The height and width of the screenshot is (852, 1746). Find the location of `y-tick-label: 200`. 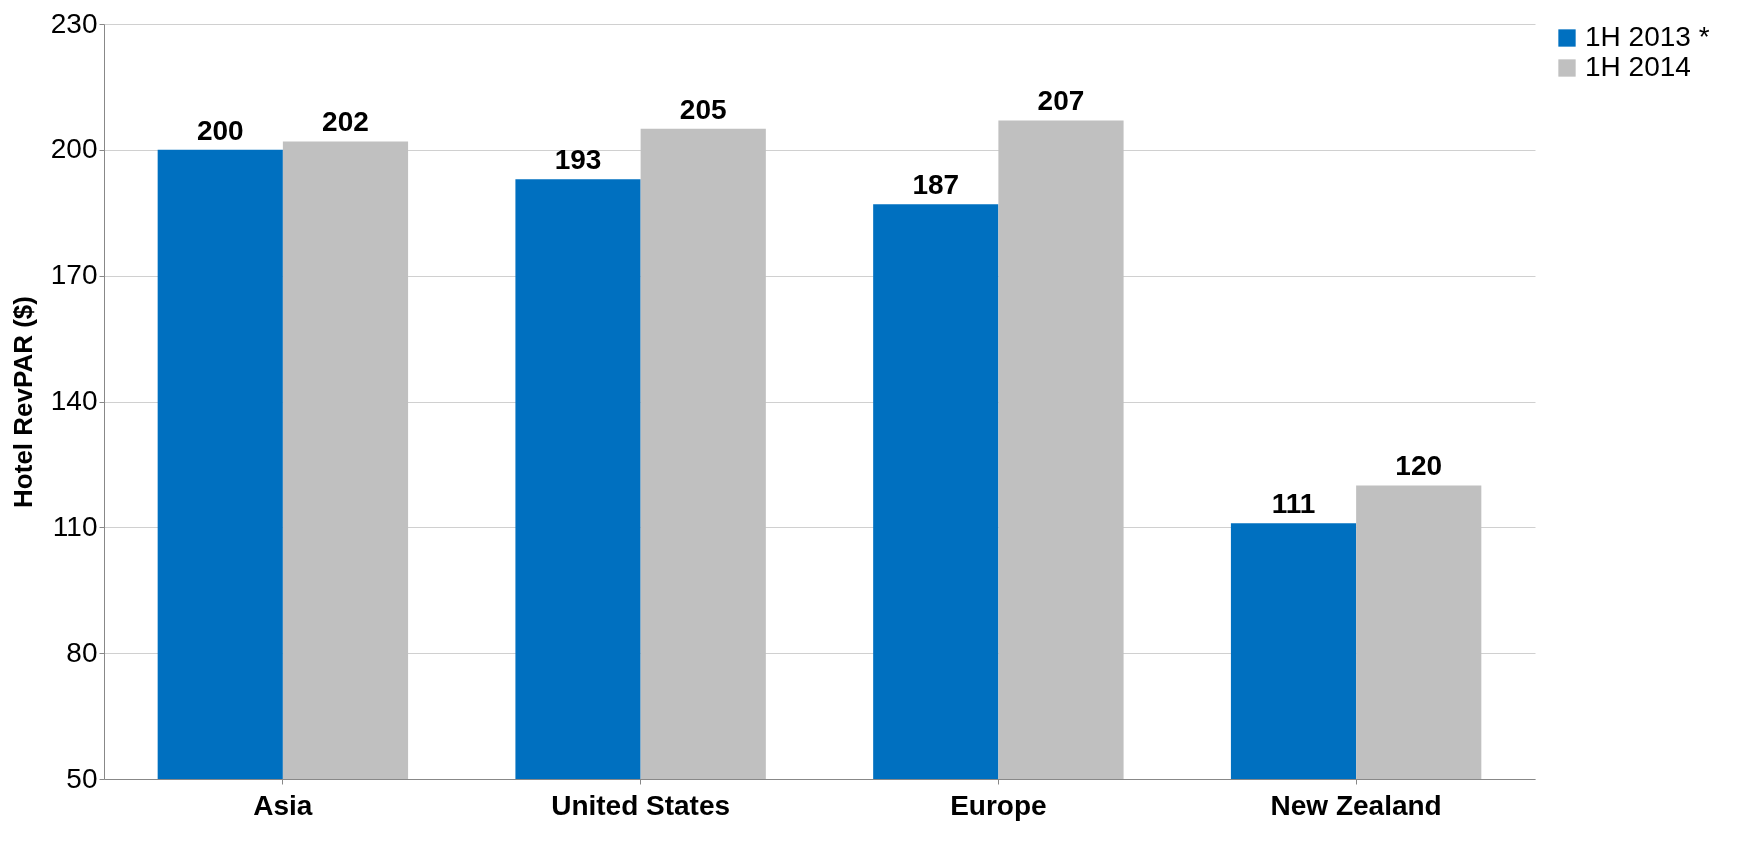

y-tick-label: 200 is located at coordinates (74, 149).